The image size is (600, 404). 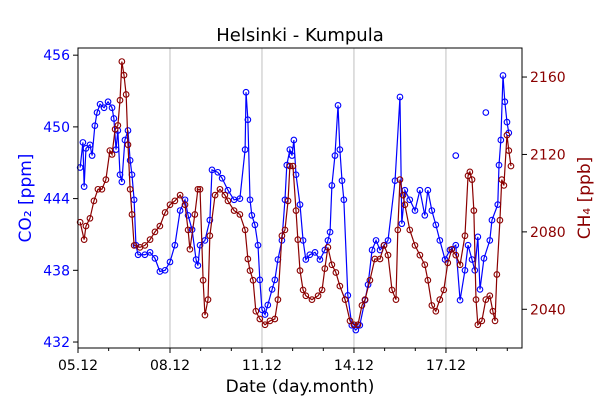 I want to click on y-tick-label-left: 450, so click(x=56, y=128).